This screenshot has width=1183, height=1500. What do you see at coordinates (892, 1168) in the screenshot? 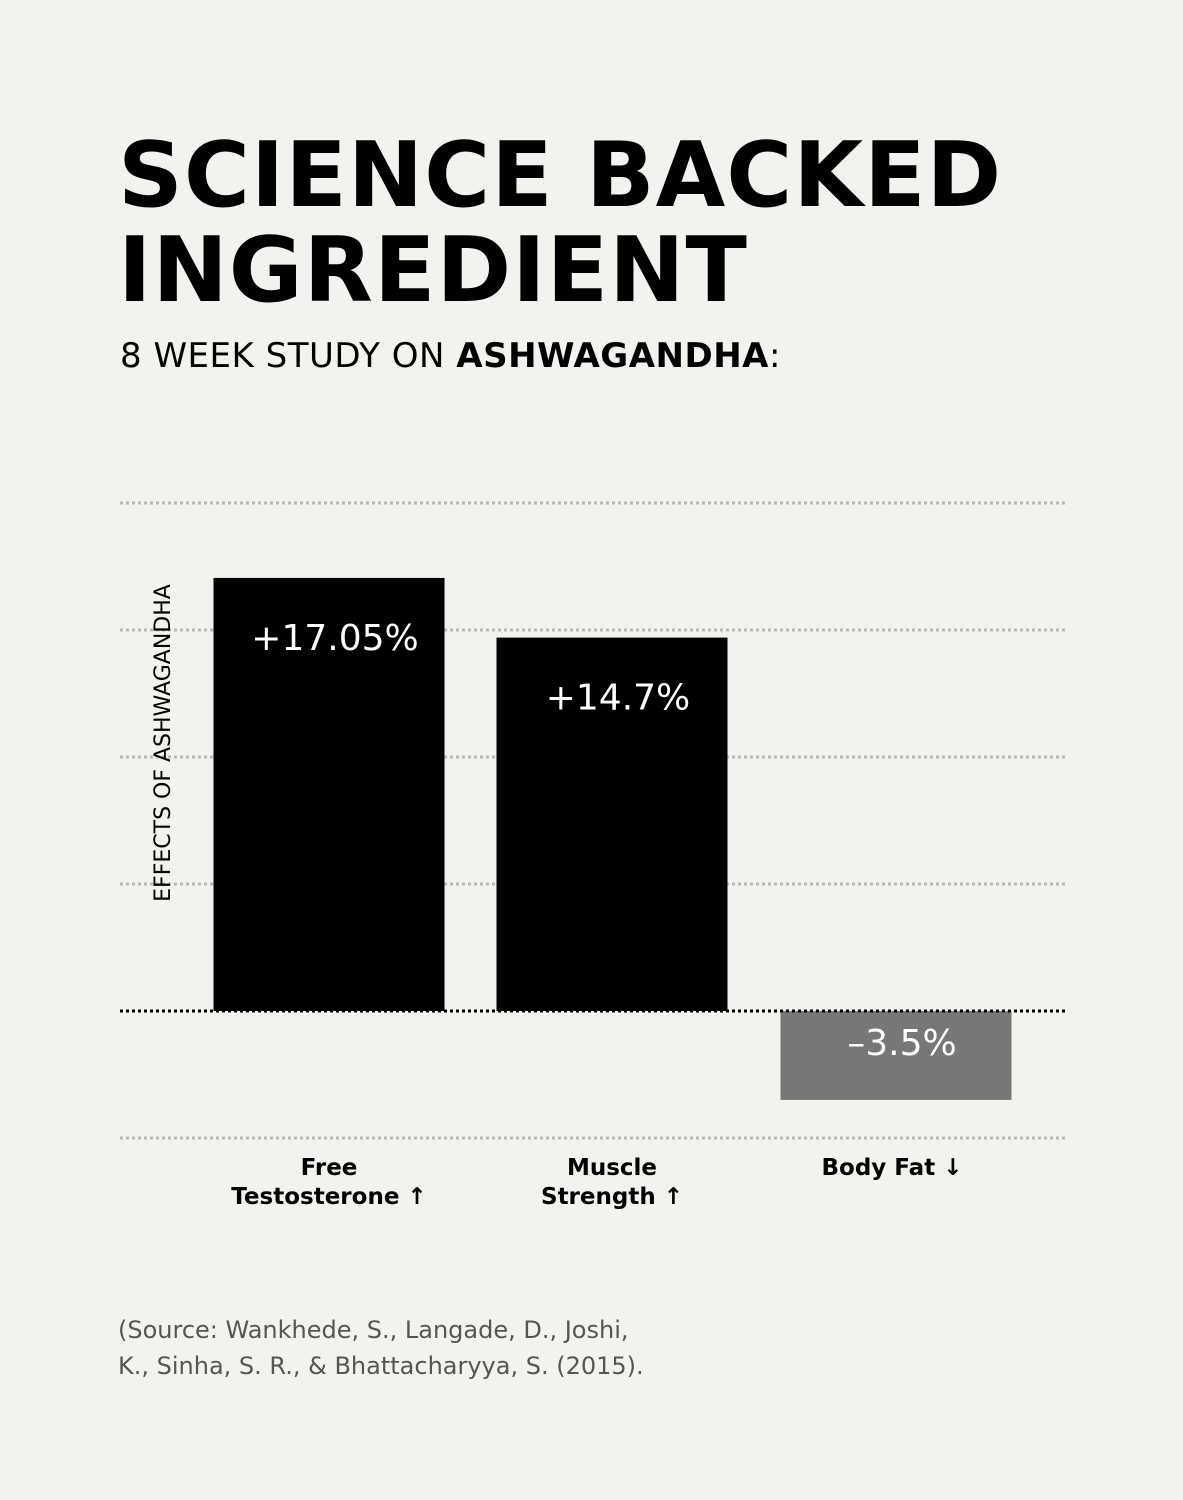
I see `category-label: Body Fat ↓` at bounding box center [892, 1168].